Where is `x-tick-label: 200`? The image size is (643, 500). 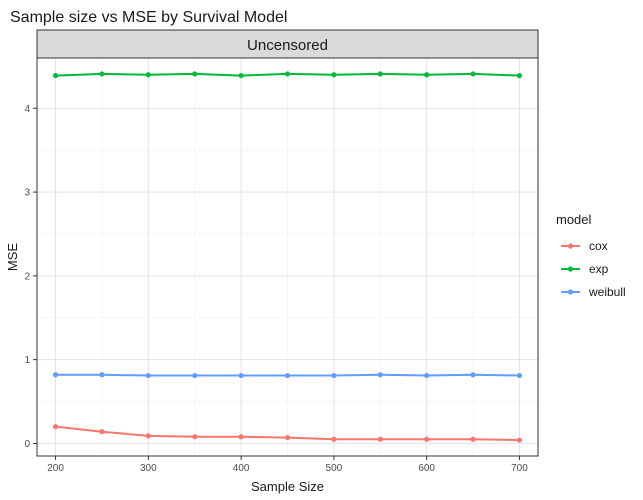
x-tick-label: 200 is located at coordinates (55, 468).